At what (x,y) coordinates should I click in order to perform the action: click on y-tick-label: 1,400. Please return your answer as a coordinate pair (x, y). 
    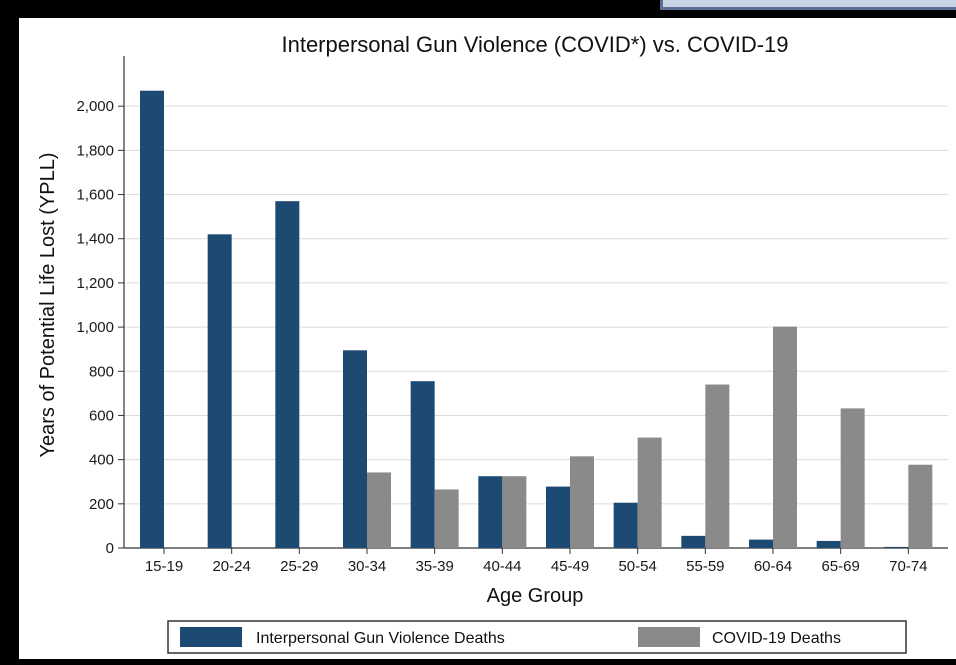
    Looking at the image, I should click on (95, 239).